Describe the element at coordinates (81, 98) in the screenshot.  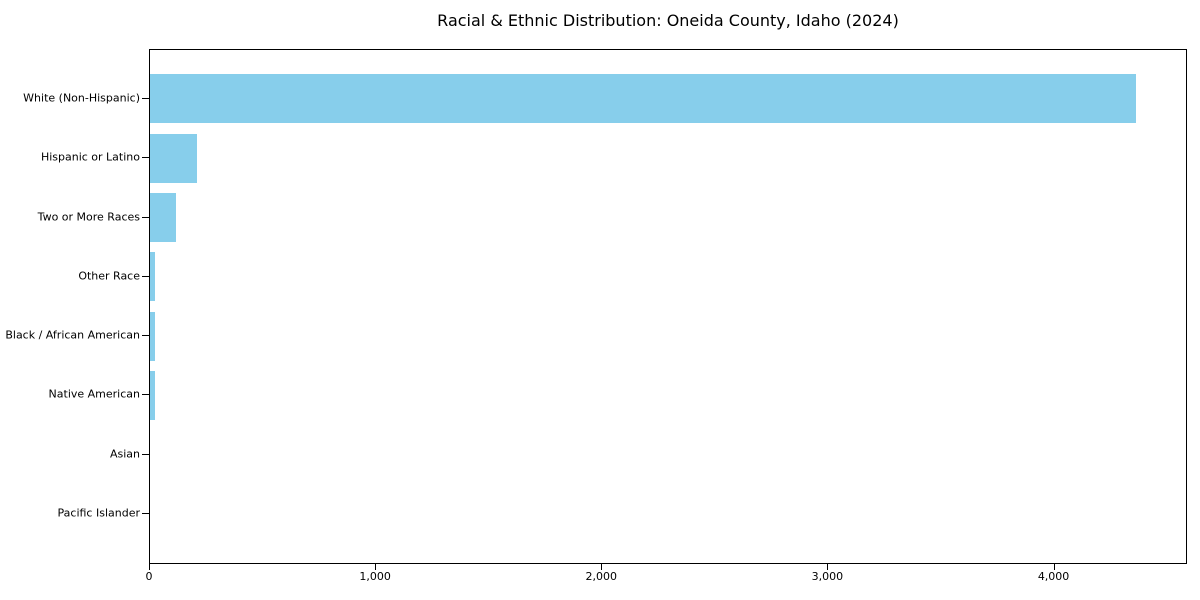
I see `y-tick-label: White (Non-Hispanic)` at that location.